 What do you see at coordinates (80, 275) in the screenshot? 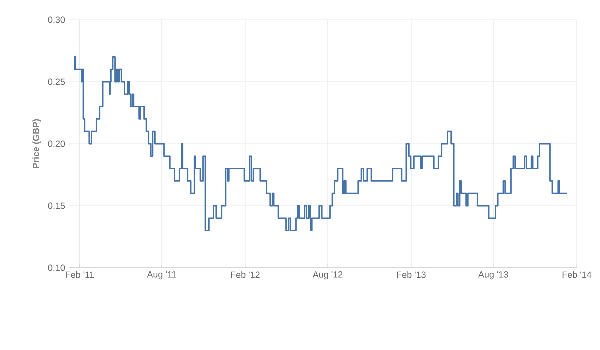
I see `x-tick-label: Feb '11` at bounding box center [80, 275].